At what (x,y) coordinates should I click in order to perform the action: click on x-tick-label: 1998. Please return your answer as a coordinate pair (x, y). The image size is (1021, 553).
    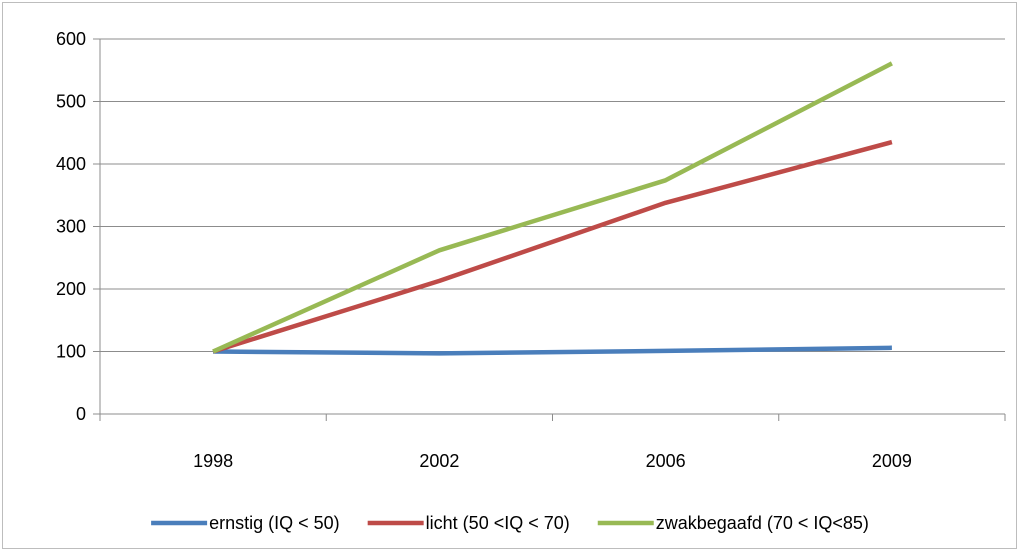
    Looking at the image, I should click on (213, 461).